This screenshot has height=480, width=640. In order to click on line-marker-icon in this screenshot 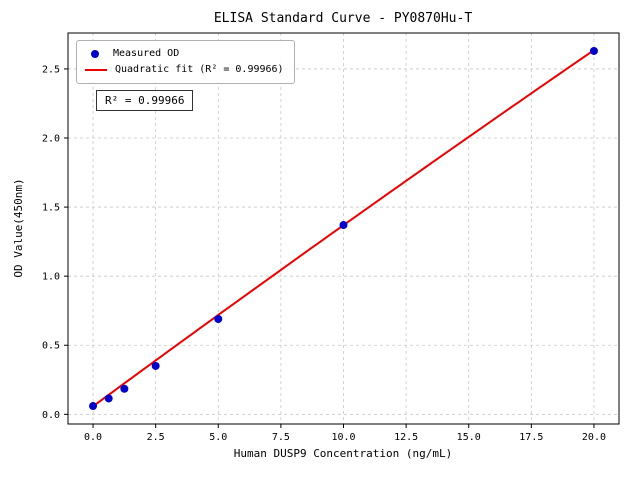, I will do `click(96, 70)`.